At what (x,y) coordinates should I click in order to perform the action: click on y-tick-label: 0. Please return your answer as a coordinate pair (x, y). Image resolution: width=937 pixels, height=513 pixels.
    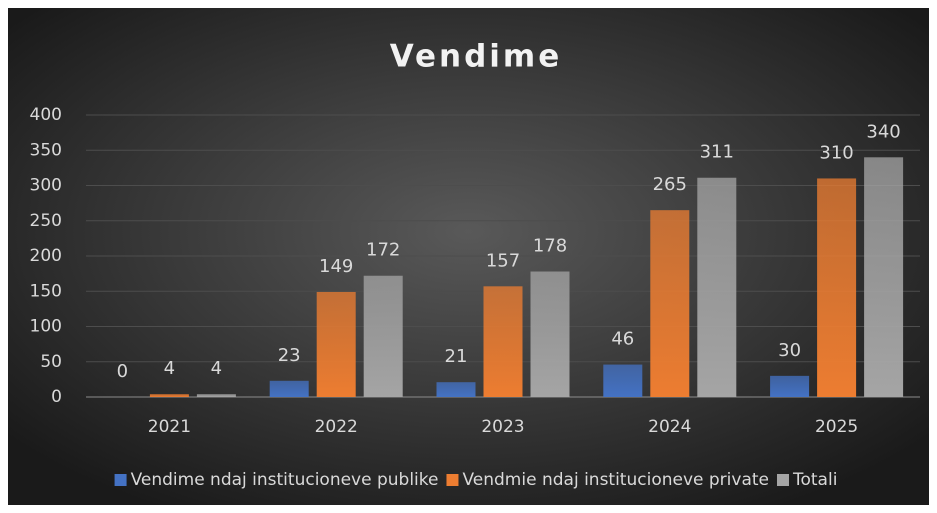
    Looking at the image, I should click on (56, 397).